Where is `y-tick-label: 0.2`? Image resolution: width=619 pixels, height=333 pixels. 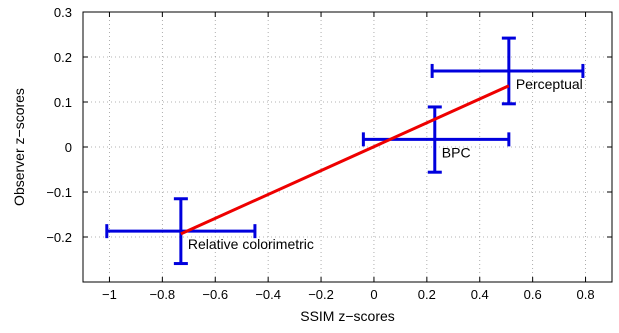 y-tick-label: 0.2 is located at coordinates (63, 57).